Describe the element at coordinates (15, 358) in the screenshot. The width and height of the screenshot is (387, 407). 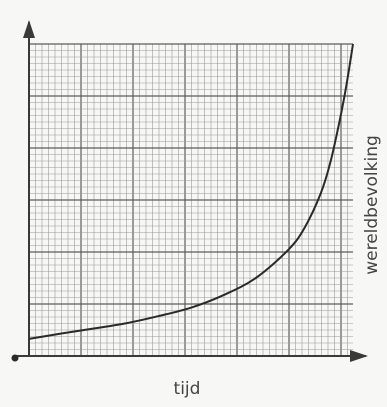
I see `origin-dot` at that location.